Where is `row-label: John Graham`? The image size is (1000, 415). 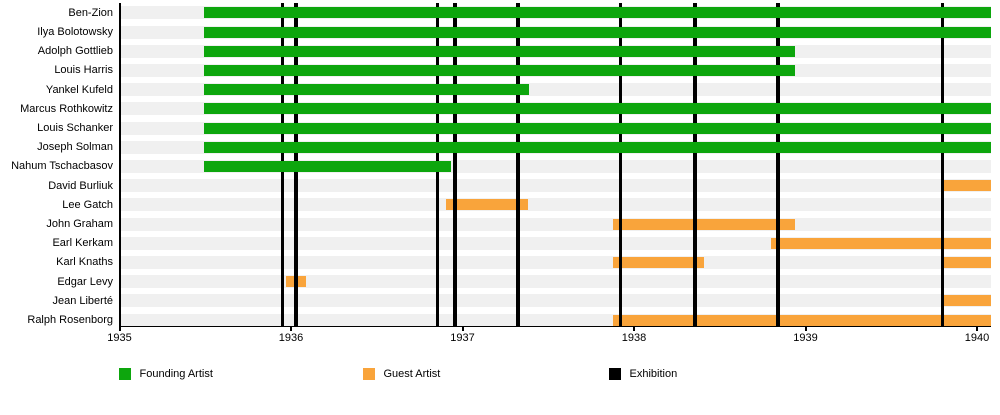
row-label: John Graham is located at coordinates (79, 224).